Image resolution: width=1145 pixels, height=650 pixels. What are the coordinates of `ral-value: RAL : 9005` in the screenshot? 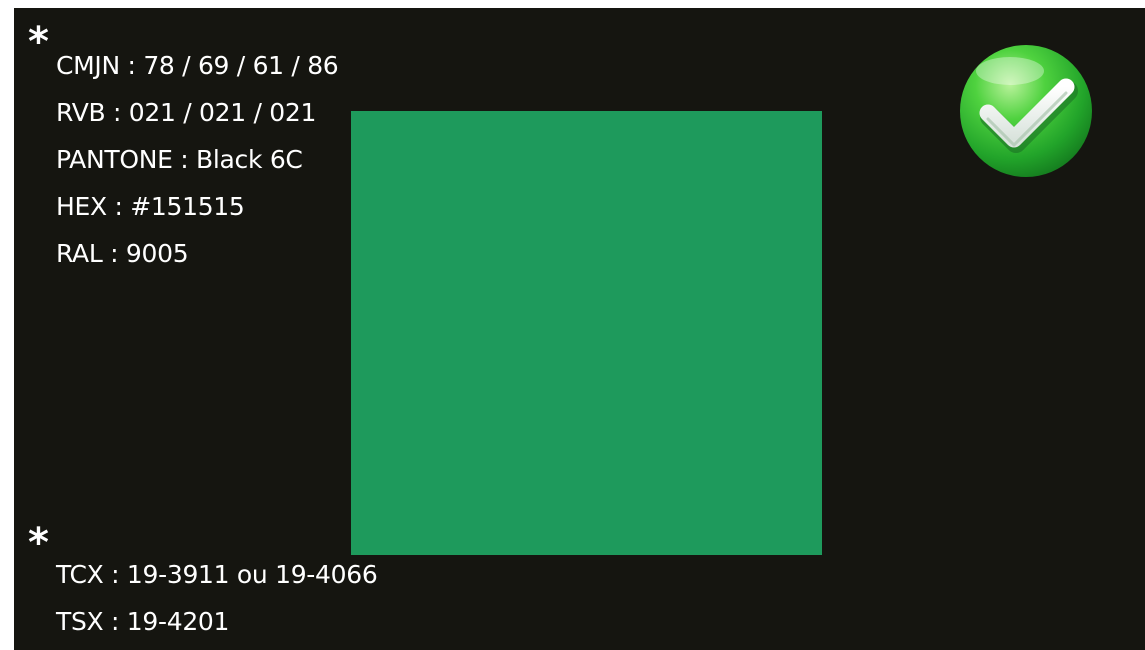 It's located at (122, 253).